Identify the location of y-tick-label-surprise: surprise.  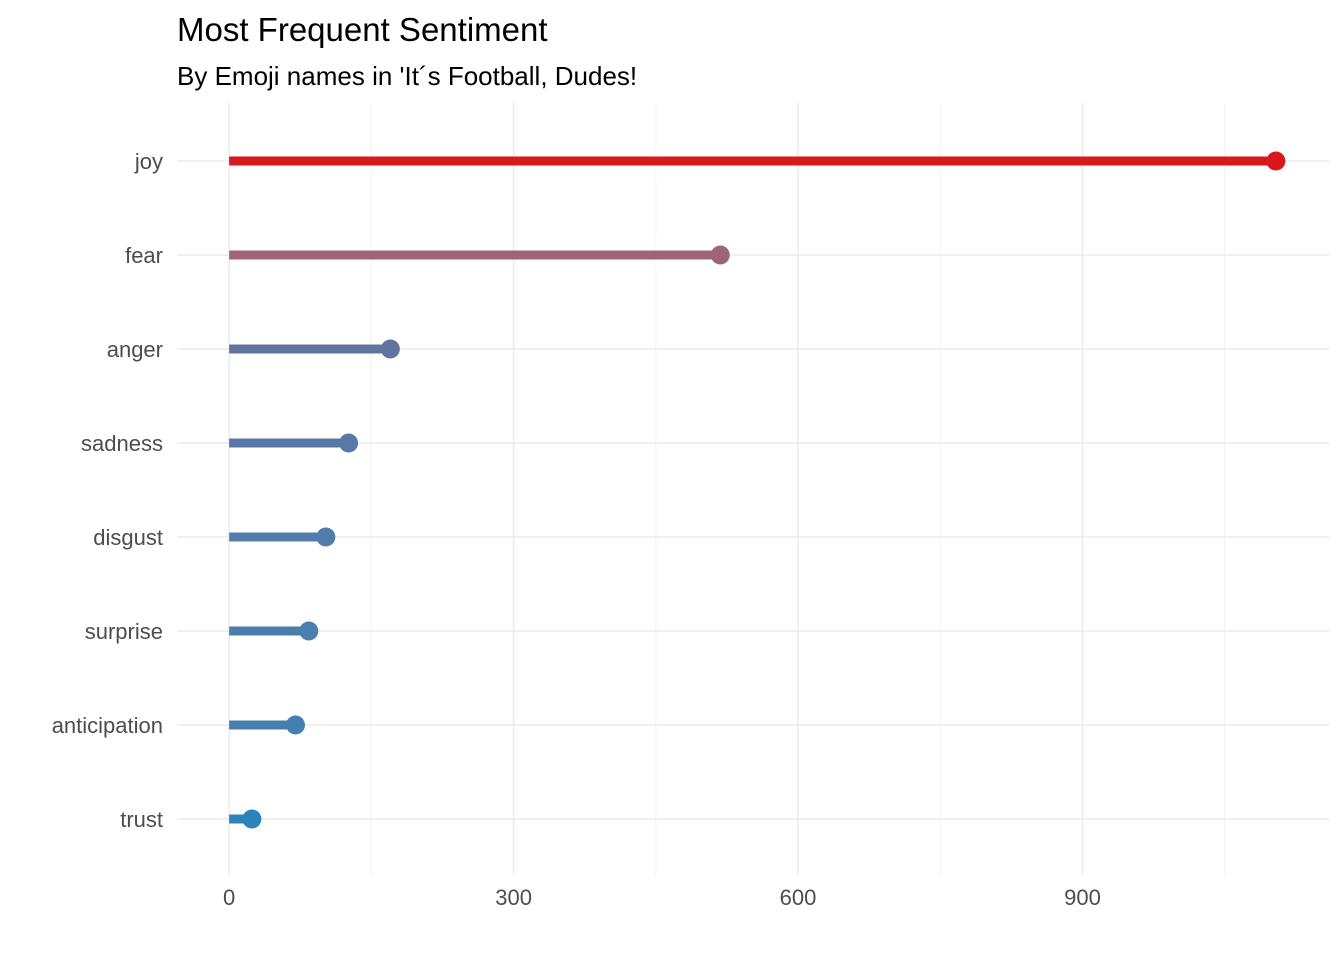
(124, 631).